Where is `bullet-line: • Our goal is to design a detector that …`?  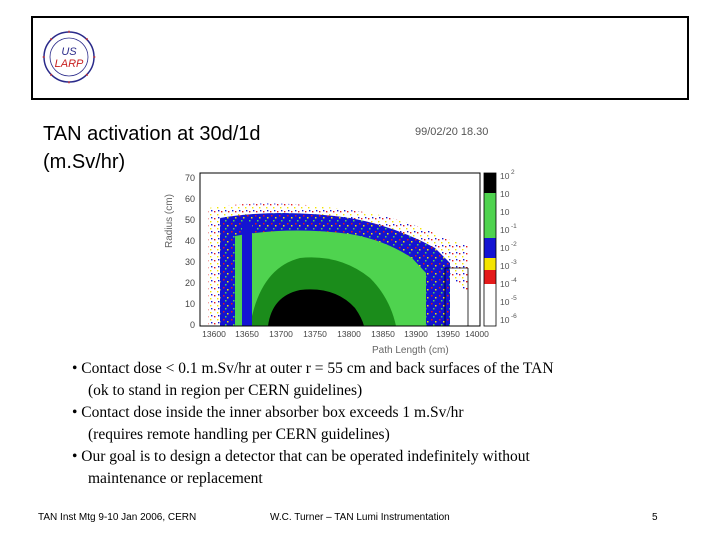
bullet-line: • Our goal is to design a detector that … is located at coordinates (301, 456).